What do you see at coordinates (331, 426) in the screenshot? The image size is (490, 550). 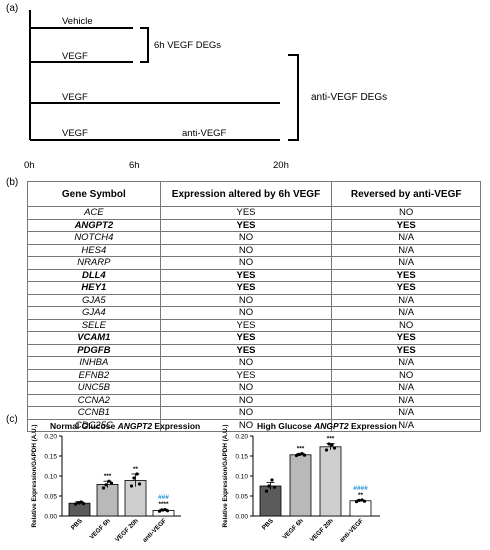 I see `chart-2-title-gene: ANGPT2` at bounding box center [331, 426].